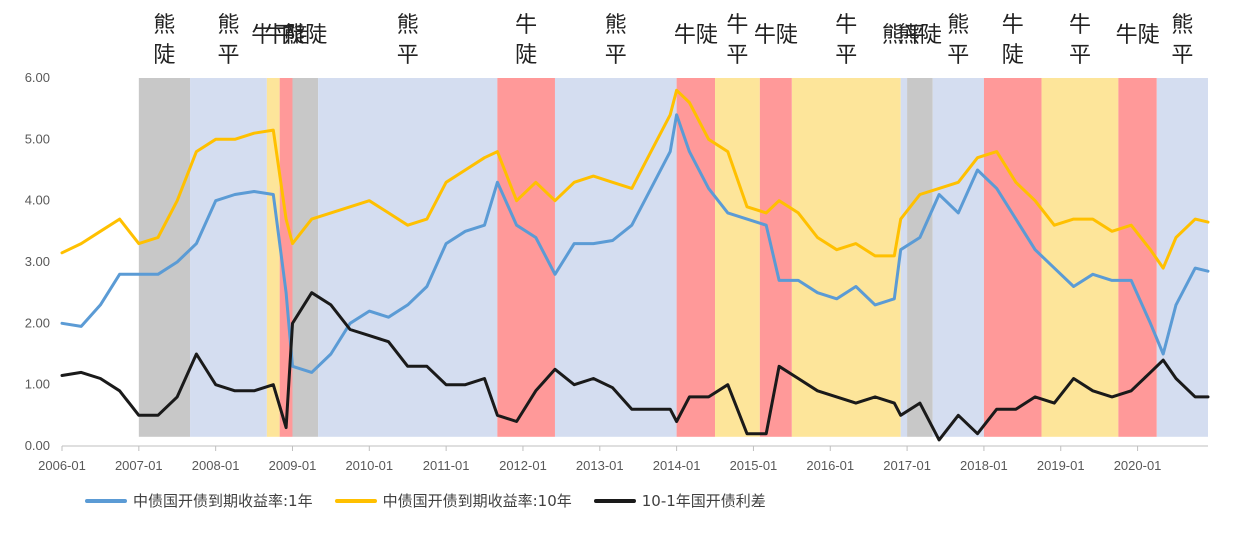 Image resolution: width=1235 pixels, height=538 pixels. I want to click on phase-label-2-0: 牛, so click(262, 35).